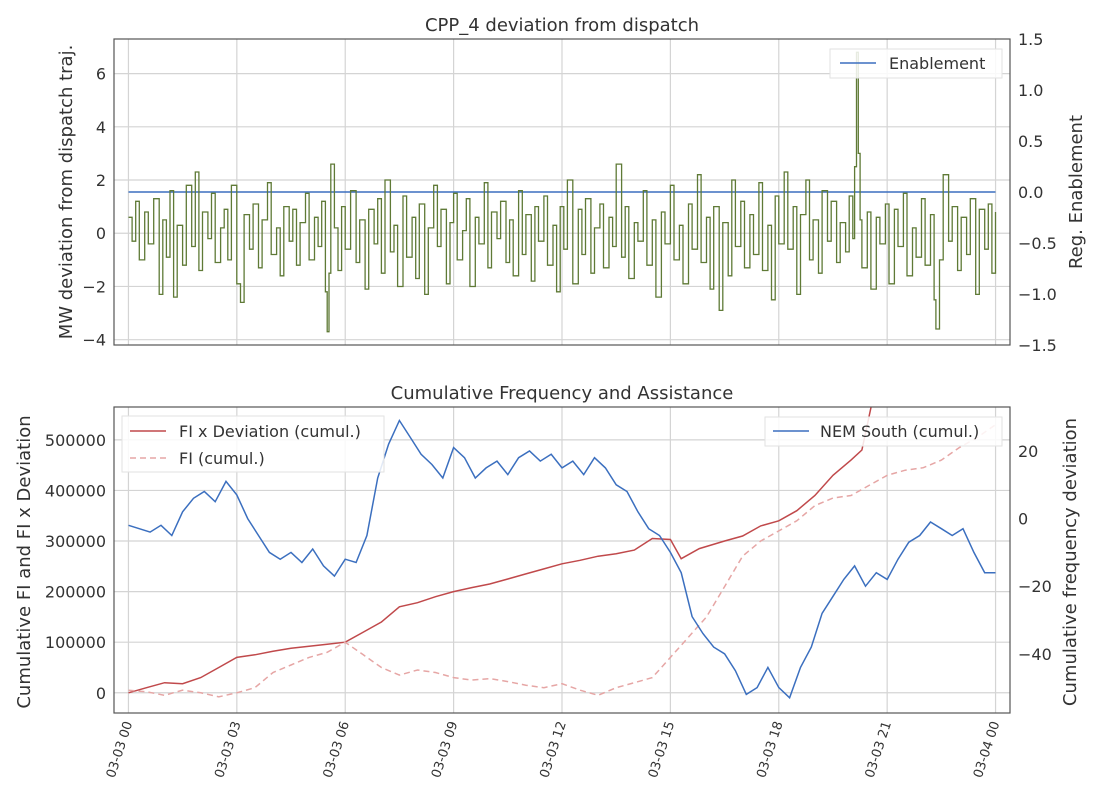 The height and width of the screenshot is (800, 1100). What do you see at coordinates (562, 393) in the screenshot?
I see `bottom-chart-title: Cumulative Frequency and Assistance` at bounding box center [562, 393].